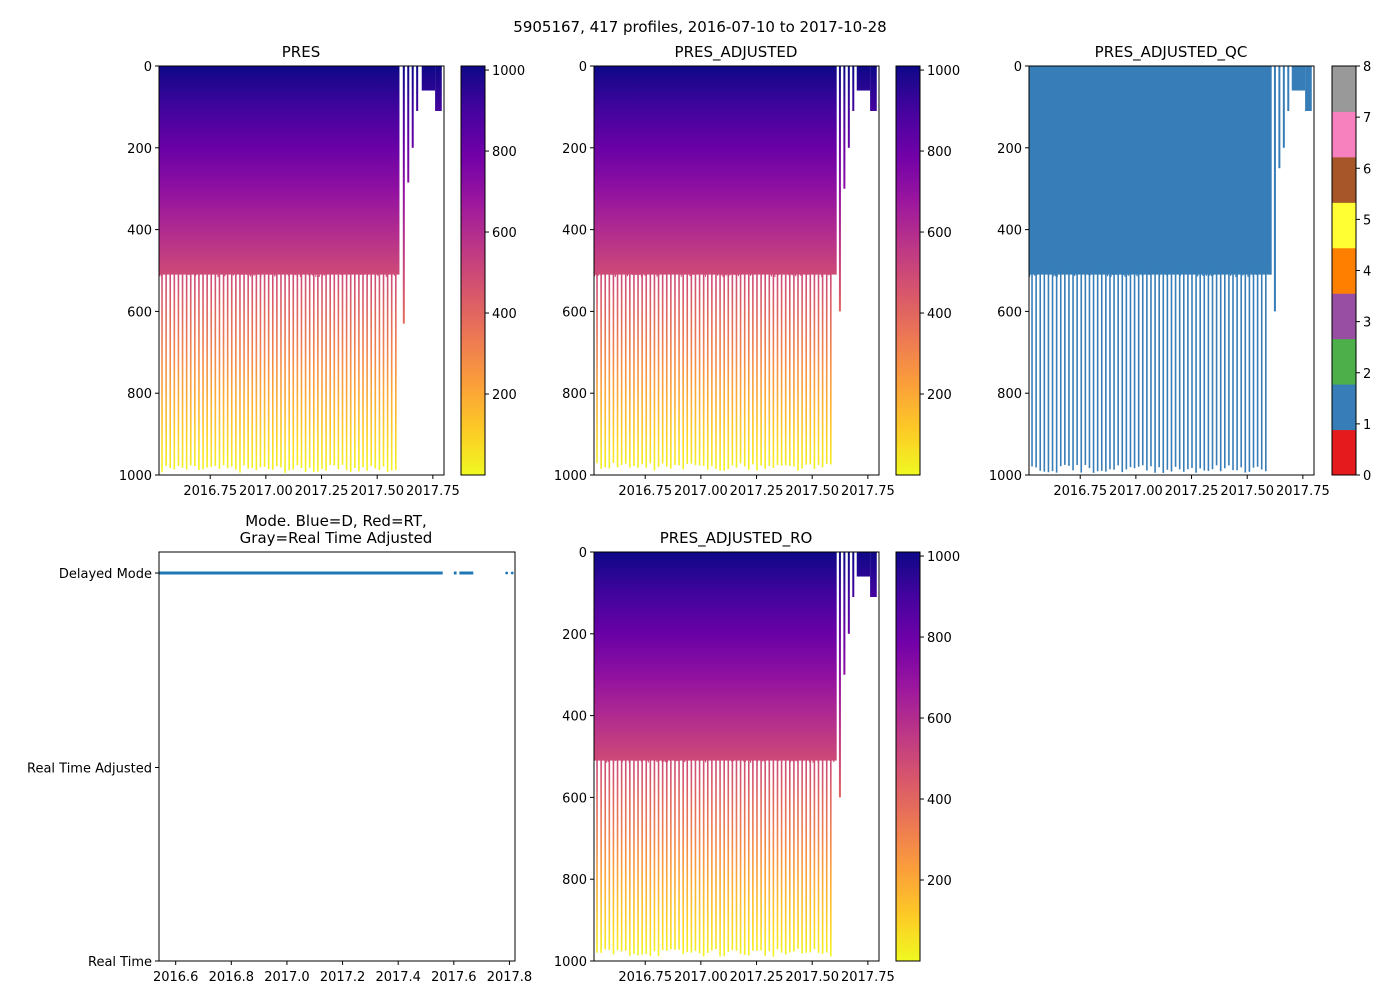  What do you see at coordinates (433, 491) in the screenshot?
I see `x-tick-label: 2017.75` at bounding box center [433, 491].